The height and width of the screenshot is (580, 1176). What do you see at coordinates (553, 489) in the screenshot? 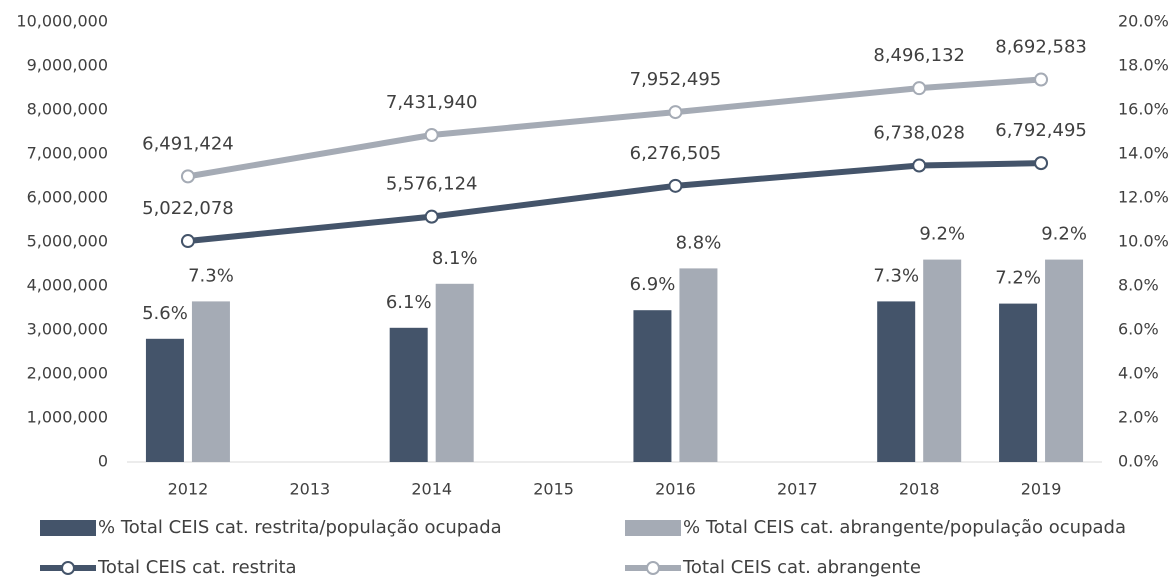
I see `x-tick-label: 2015` at bounding box center [553, 489].